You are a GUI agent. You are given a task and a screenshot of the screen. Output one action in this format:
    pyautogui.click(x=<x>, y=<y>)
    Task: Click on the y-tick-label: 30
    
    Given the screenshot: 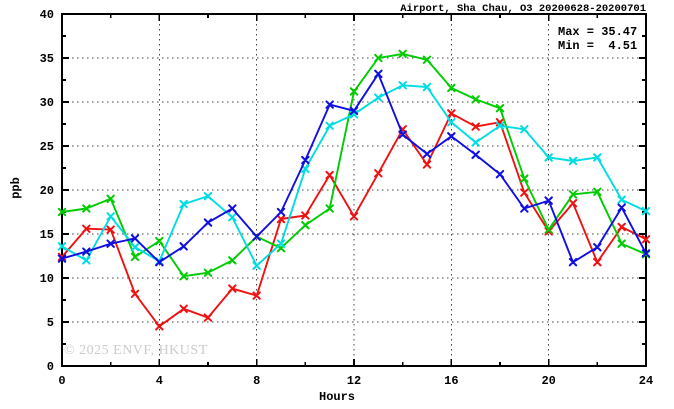 What is the action you would take?
    pyautogui.click(x=47, y=103)
    